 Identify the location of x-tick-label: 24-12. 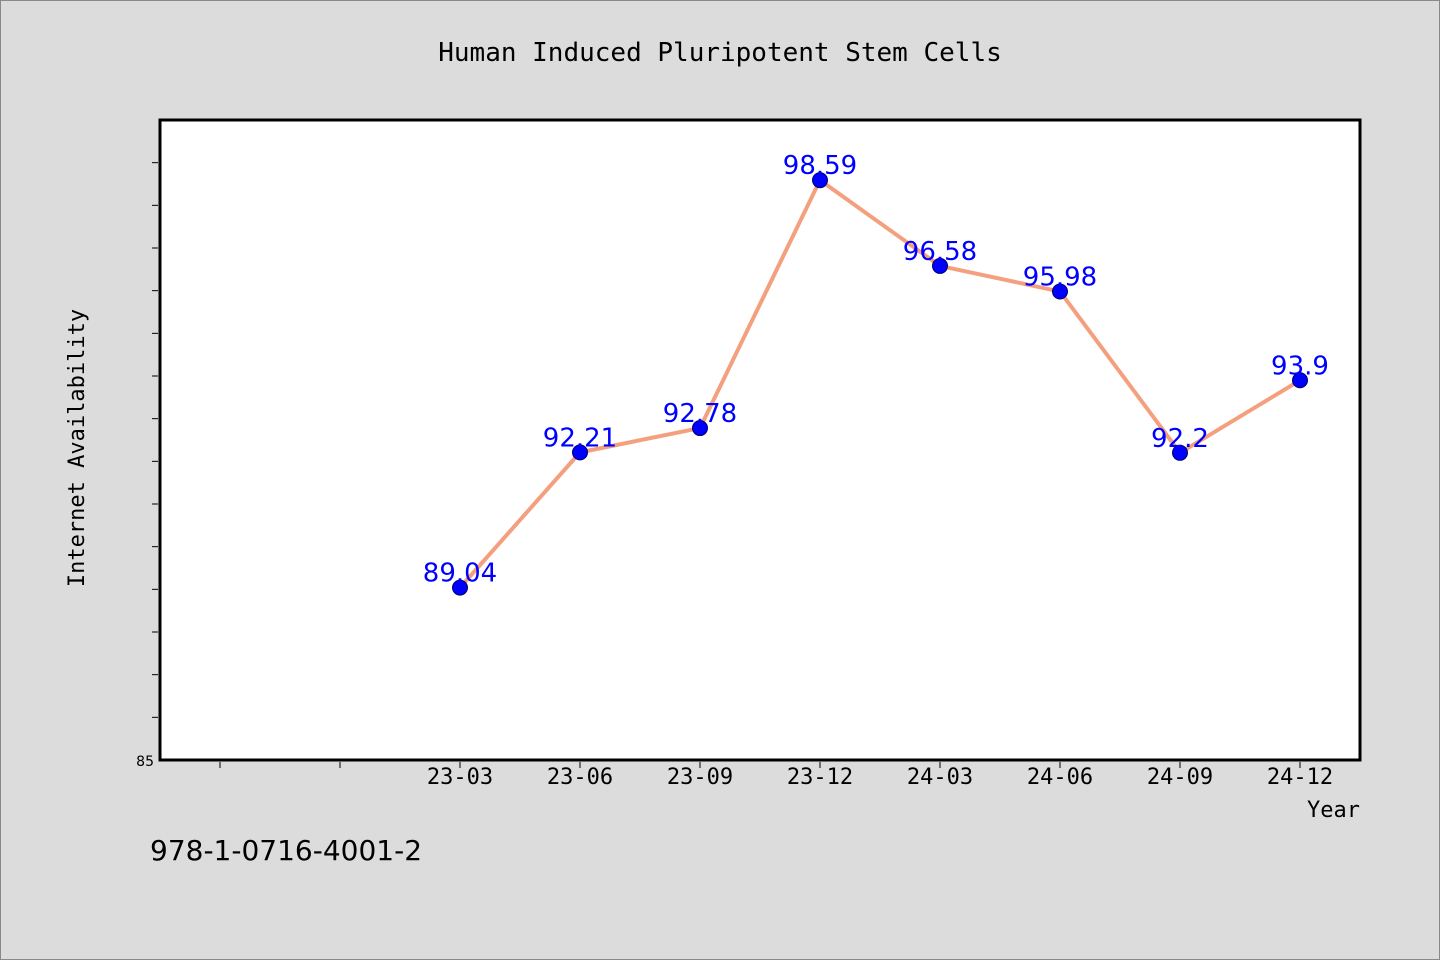
(1300, 777).